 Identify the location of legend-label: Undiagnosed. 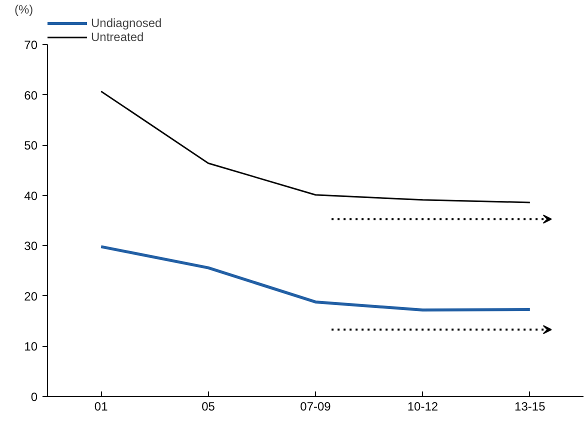
(126, 23).